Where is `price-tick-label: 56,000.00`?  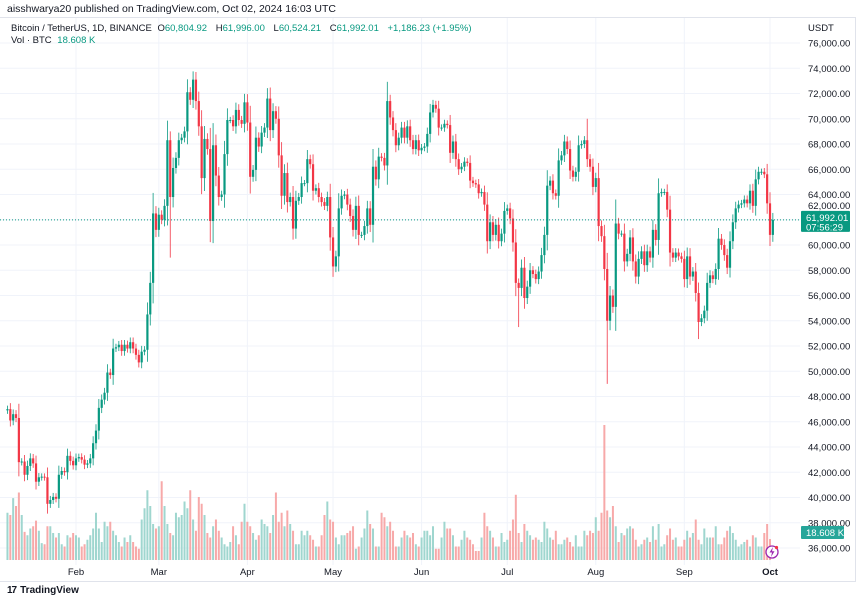
price-tick-label: 56,000.00 is located at coordinates (829, 296).